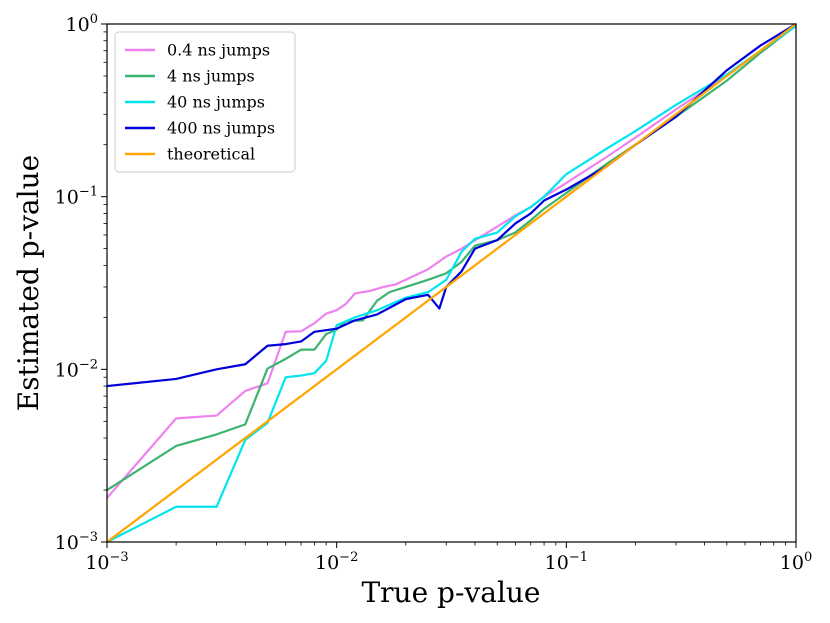  I want to click on legend-box, so click(205, 102).